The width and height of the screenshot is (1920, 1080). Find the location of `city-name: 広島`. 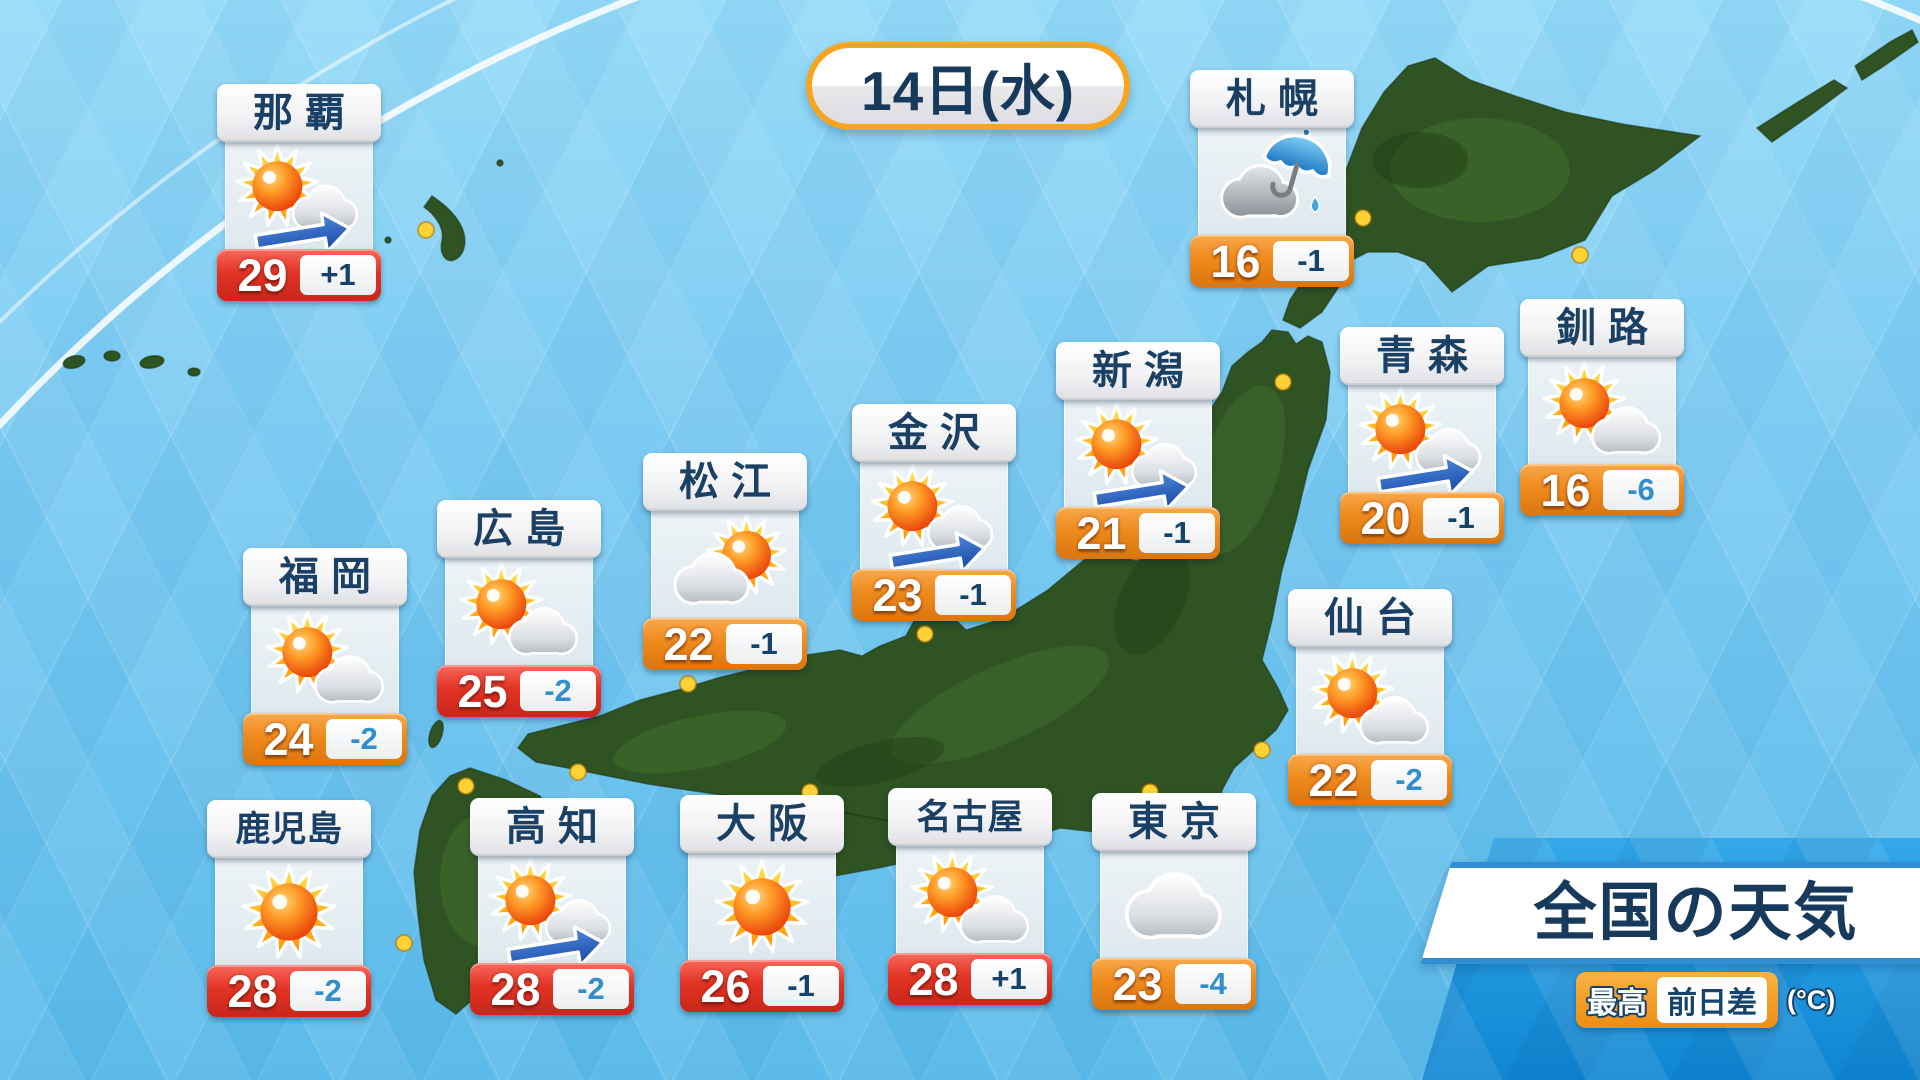

city-name: 広島 is located at coordinates (525, 529).